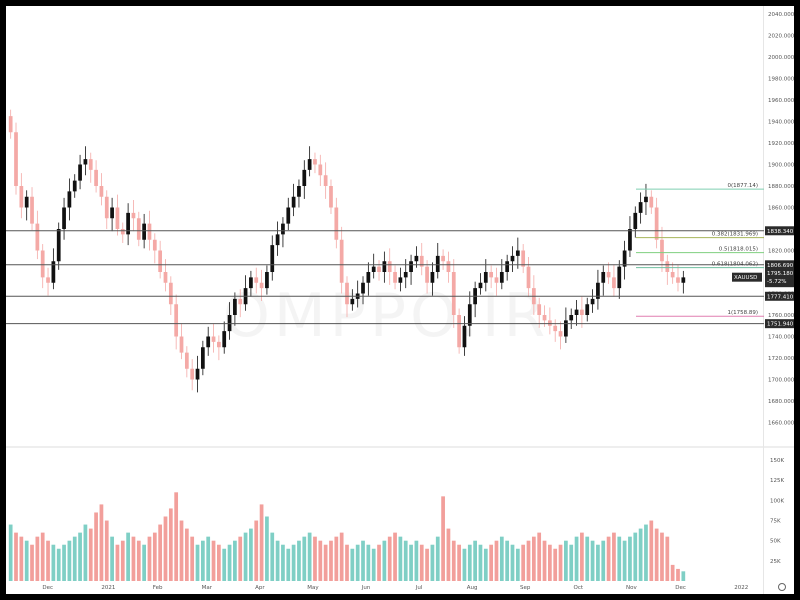  I want to click on price-tick-label: 2020.000, so click(781, 37).